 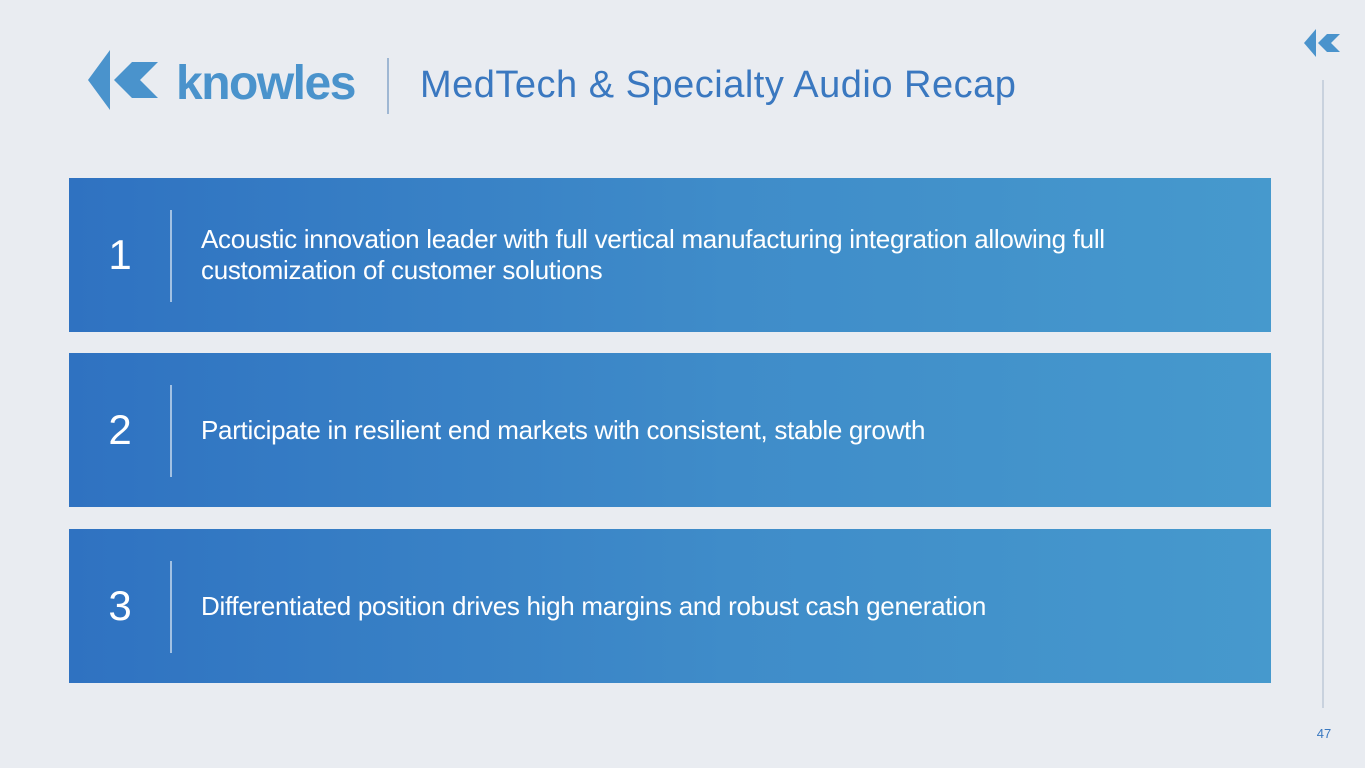 I want to click on item-number: 2, so click(x=120, y=429).